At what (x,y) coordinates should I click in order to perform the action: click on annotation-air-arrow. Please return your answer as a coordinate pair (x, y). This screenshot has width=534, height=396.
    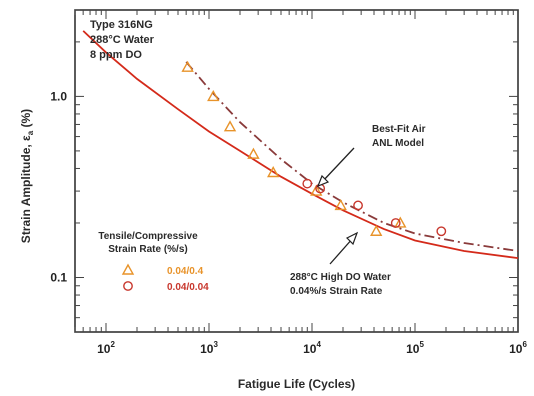
    Looking at the image, I should click on (338, 165).